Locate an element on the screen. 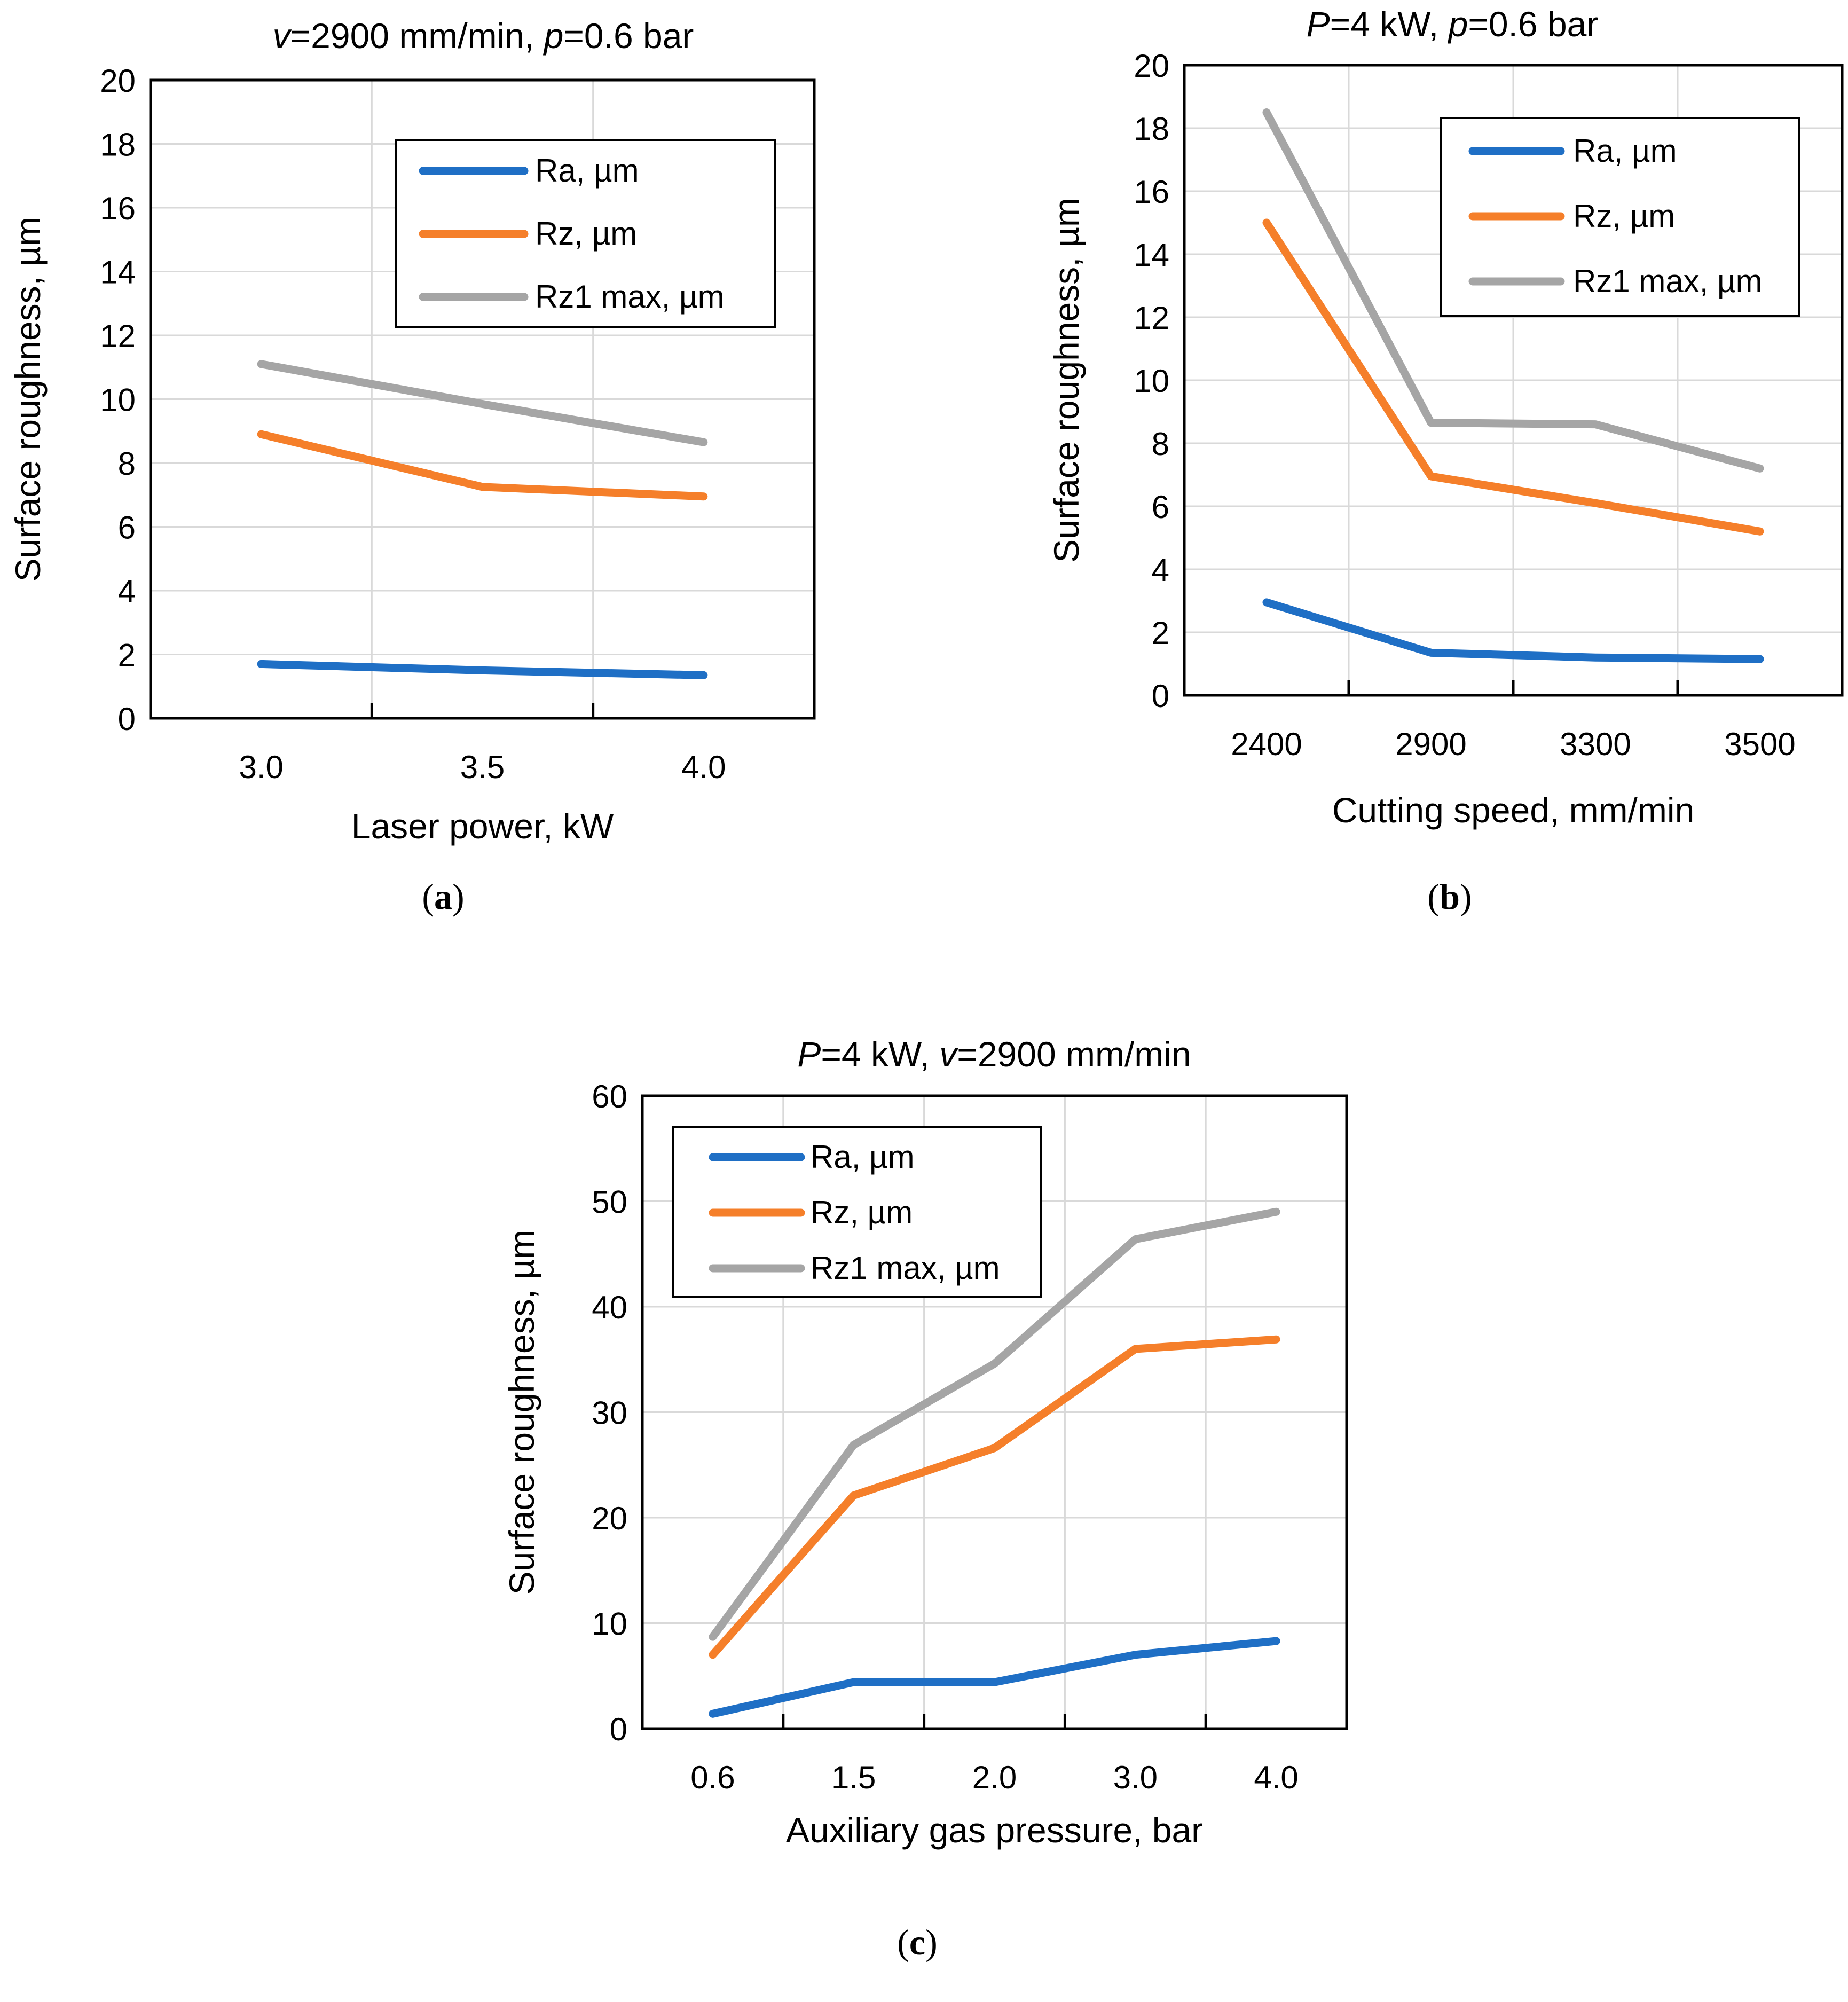 This screenshot has width=1848, height=2002. y-tick-label-b: 4 is located at coordinates (1160, 570).